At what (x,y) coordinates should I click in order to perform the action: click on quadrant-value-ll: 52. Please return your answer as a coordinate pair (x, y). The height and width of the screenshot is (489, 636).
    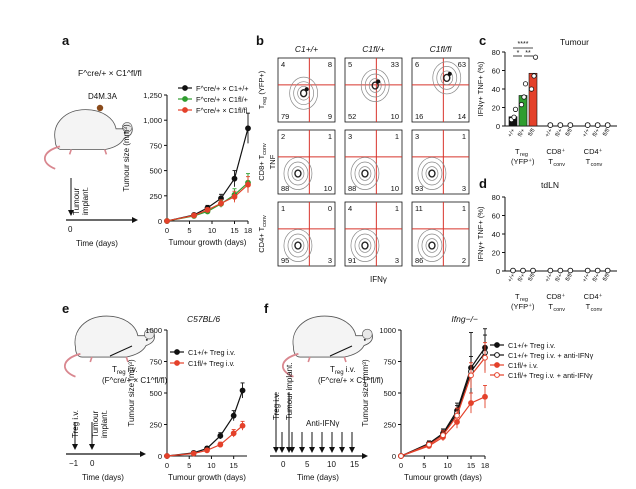
    Looking at the image, I should click on (352, 116).